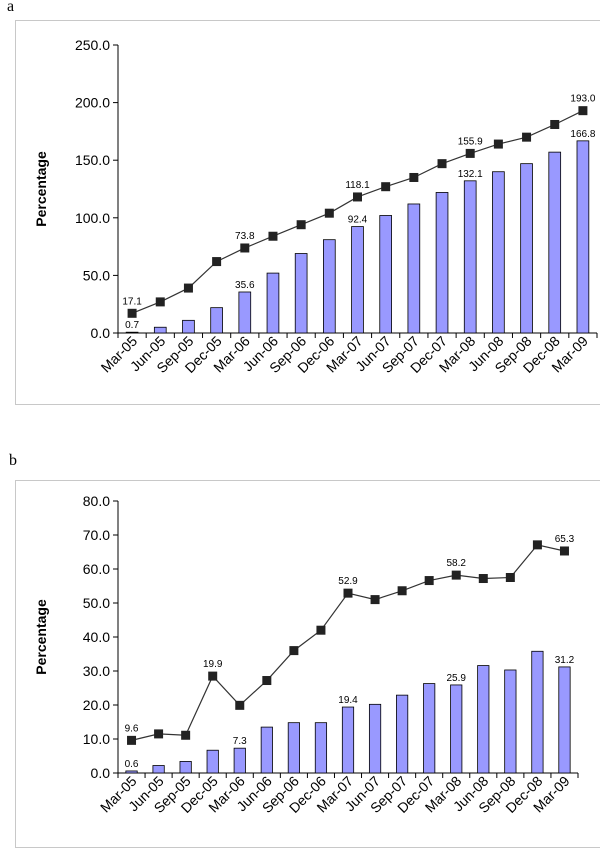  I want to click on y-tick-label: 10.0, so click(96, 739).